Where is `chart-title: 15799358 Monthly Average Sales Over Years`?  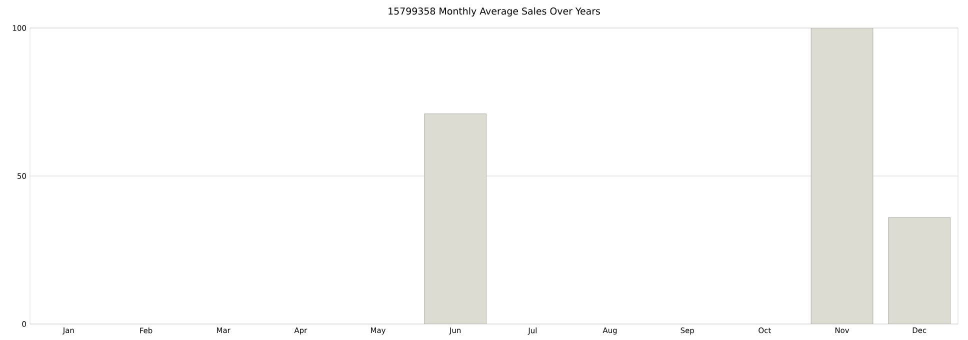
chart-title: 15799358 Monthly Average Sales Over Years is located at coordinates (494, 11).